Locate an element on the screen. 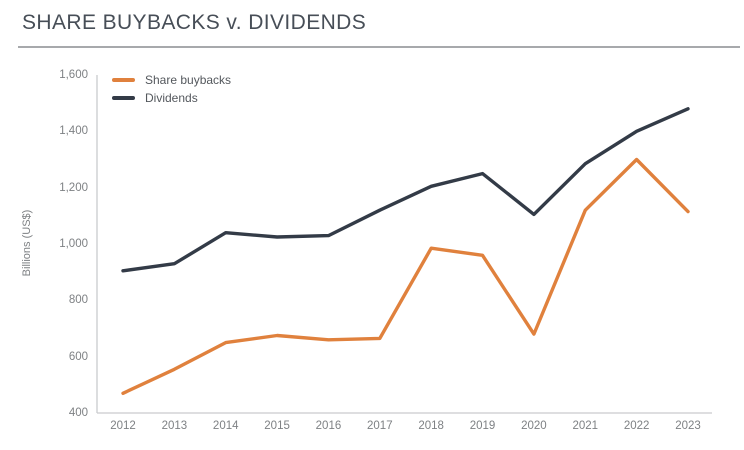  x-tick-label: 2012 is located at coordinates (123, 426).